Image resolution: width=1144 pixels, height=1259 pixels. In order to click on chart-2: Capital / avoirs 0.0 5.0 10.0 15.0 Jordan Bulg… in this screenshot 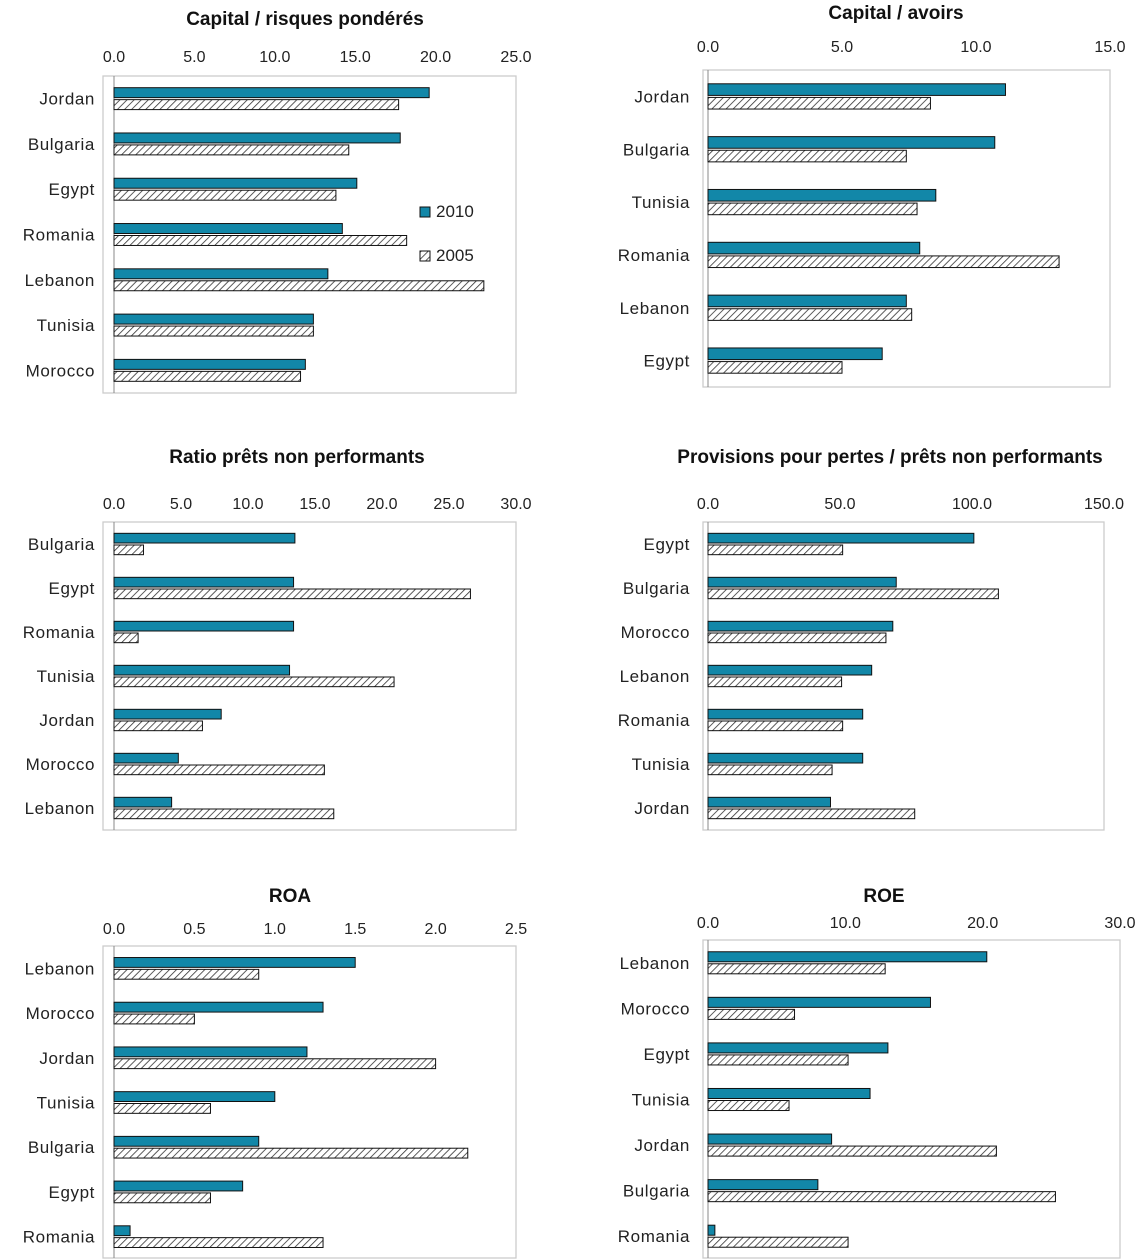, I will do `click(872, 195)`.